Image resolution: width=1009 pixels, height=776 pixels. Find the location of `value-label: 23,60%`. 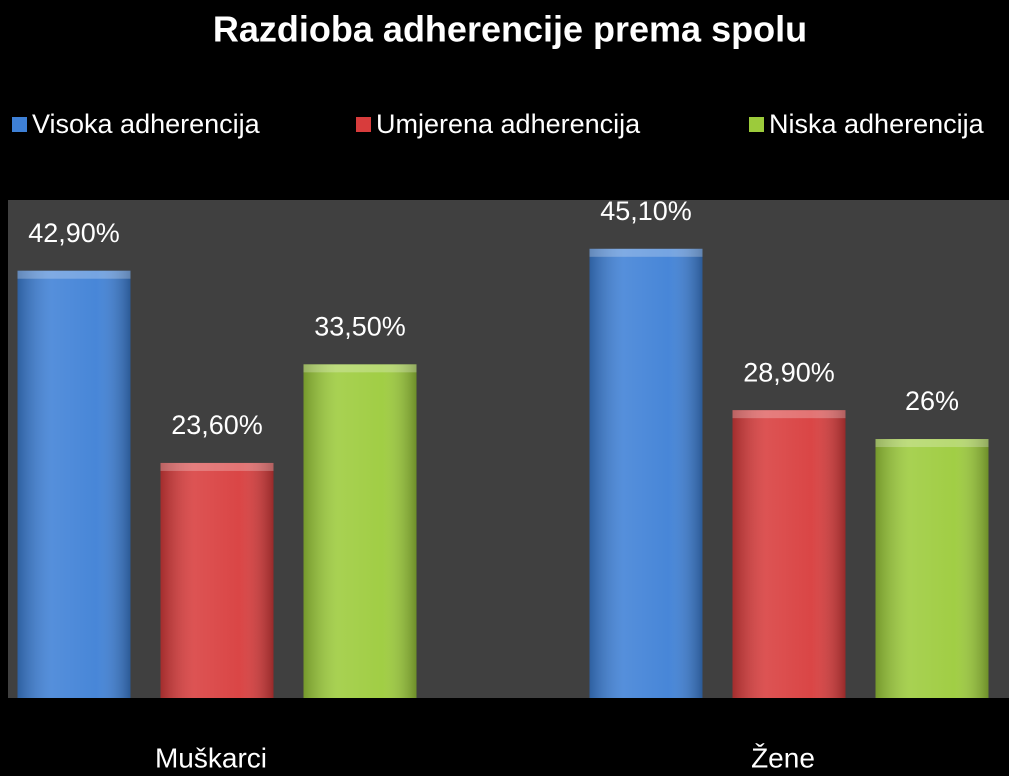

value-label: 23,60% is located at coordinates (217, 425).